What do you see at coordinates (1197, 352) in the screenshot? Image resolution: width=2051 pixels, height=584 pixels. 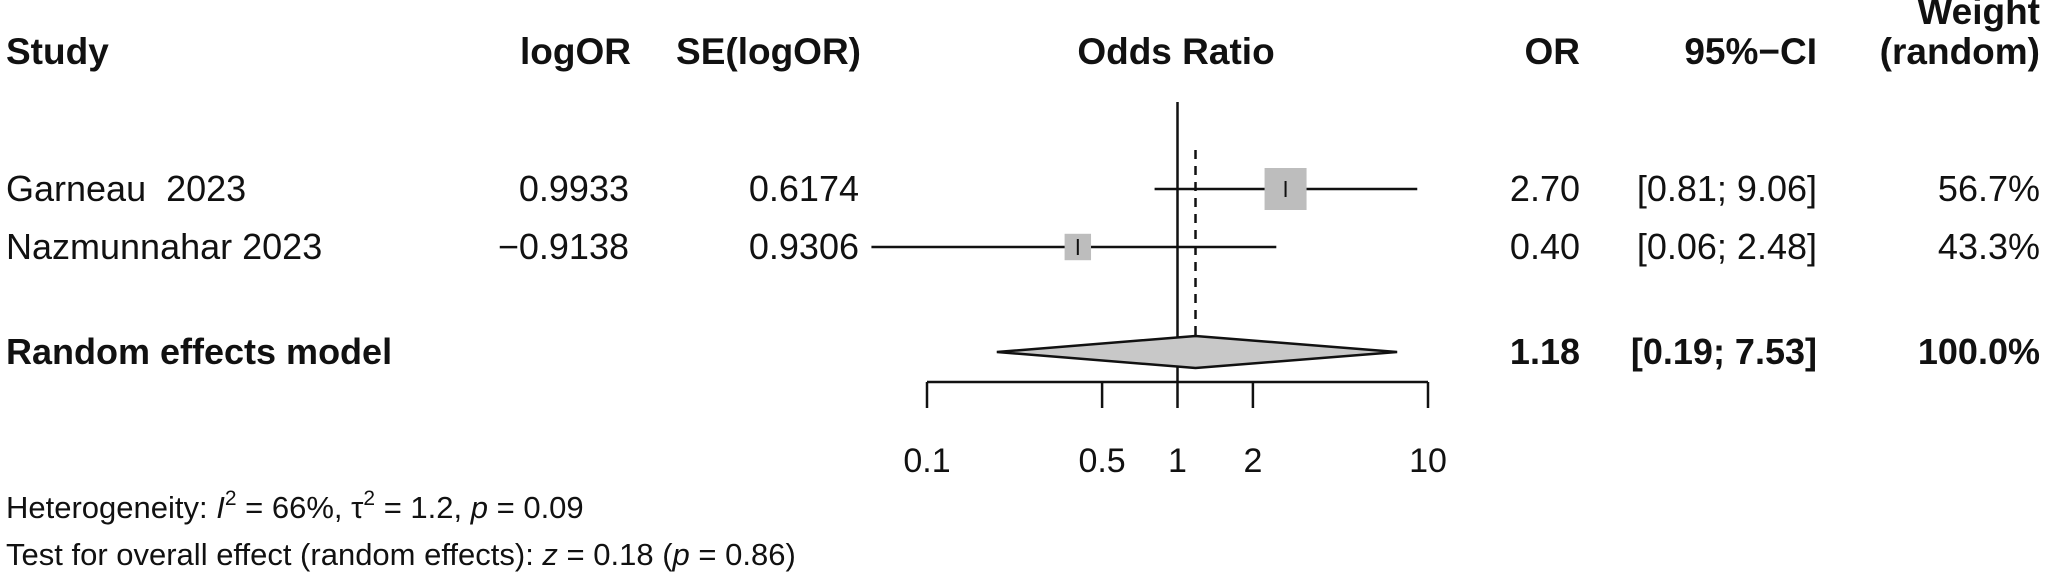 I see `pooled-diamond` at bounding box center [1197, 352].